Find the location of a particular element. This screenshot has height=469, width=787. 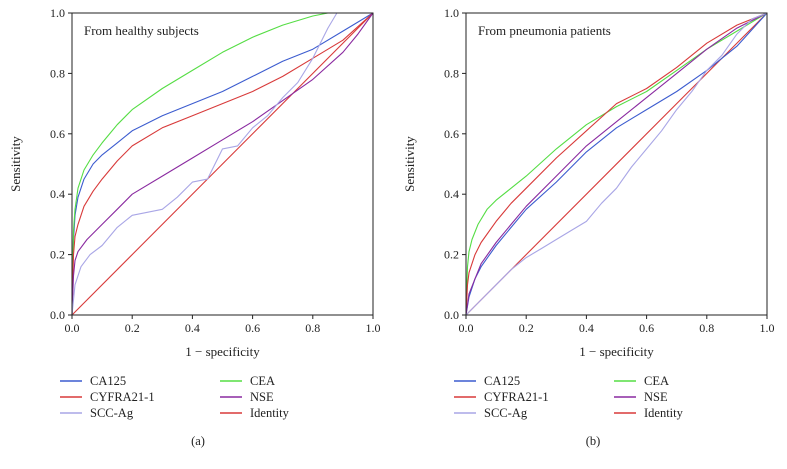

panel-caption: (a) is located at coordinates (198, 441).